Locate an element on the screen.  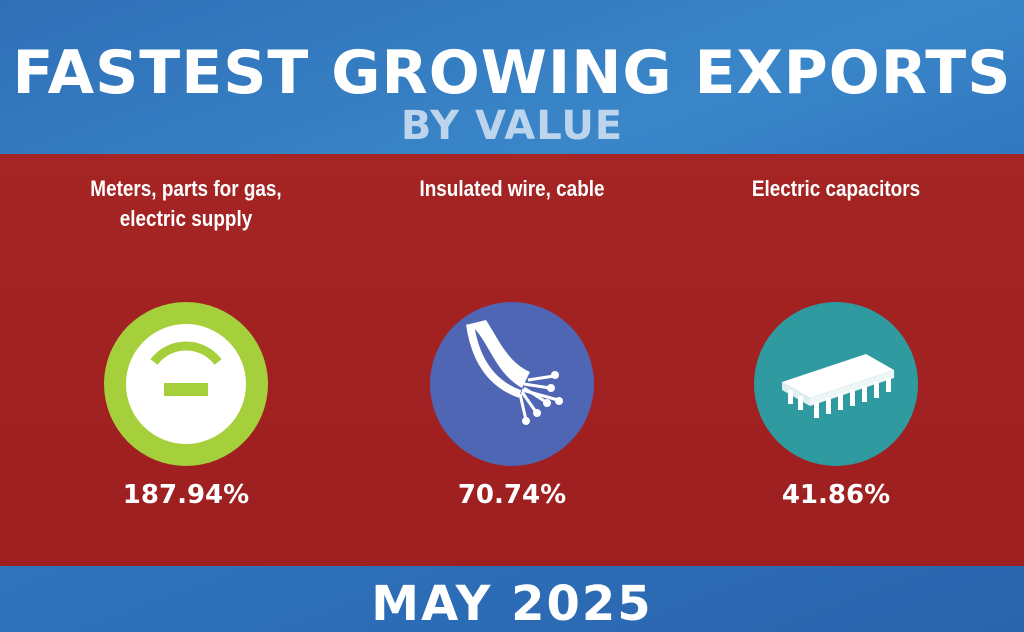
meter-gauge-icon is located at coordinates (186, 384).